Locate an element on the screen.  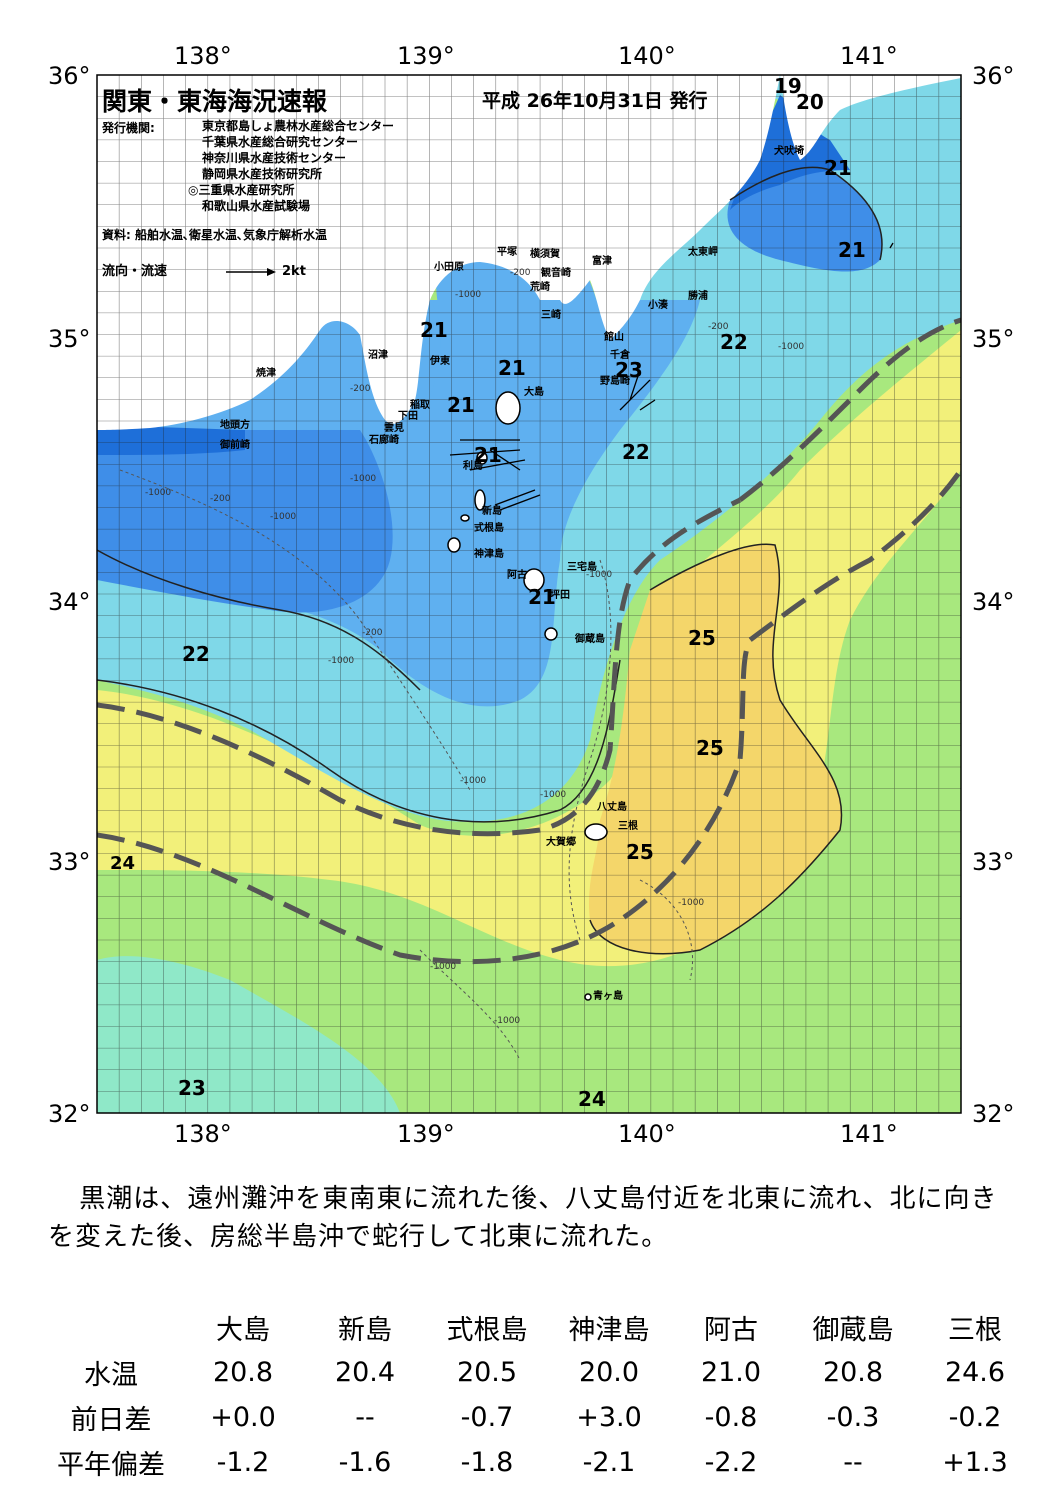
place-label: 八丈島 is located at coordinates (612, 807).